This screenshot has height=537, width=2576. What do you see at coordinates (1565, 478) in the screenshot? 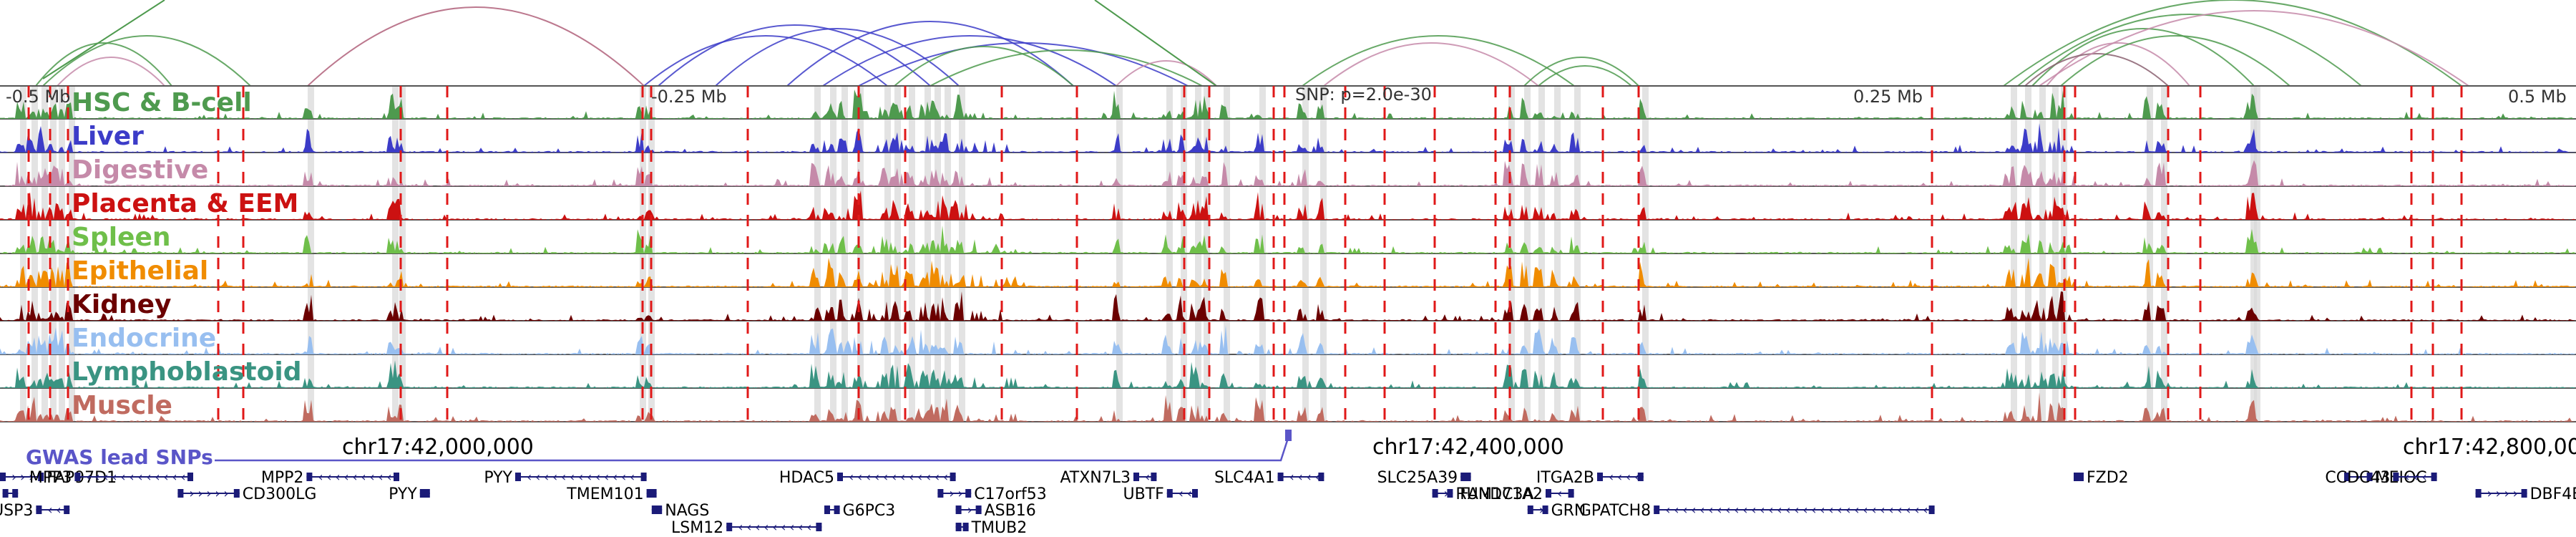
I see `gene-label: ITGA2B` at bounding box center [1565, 478].